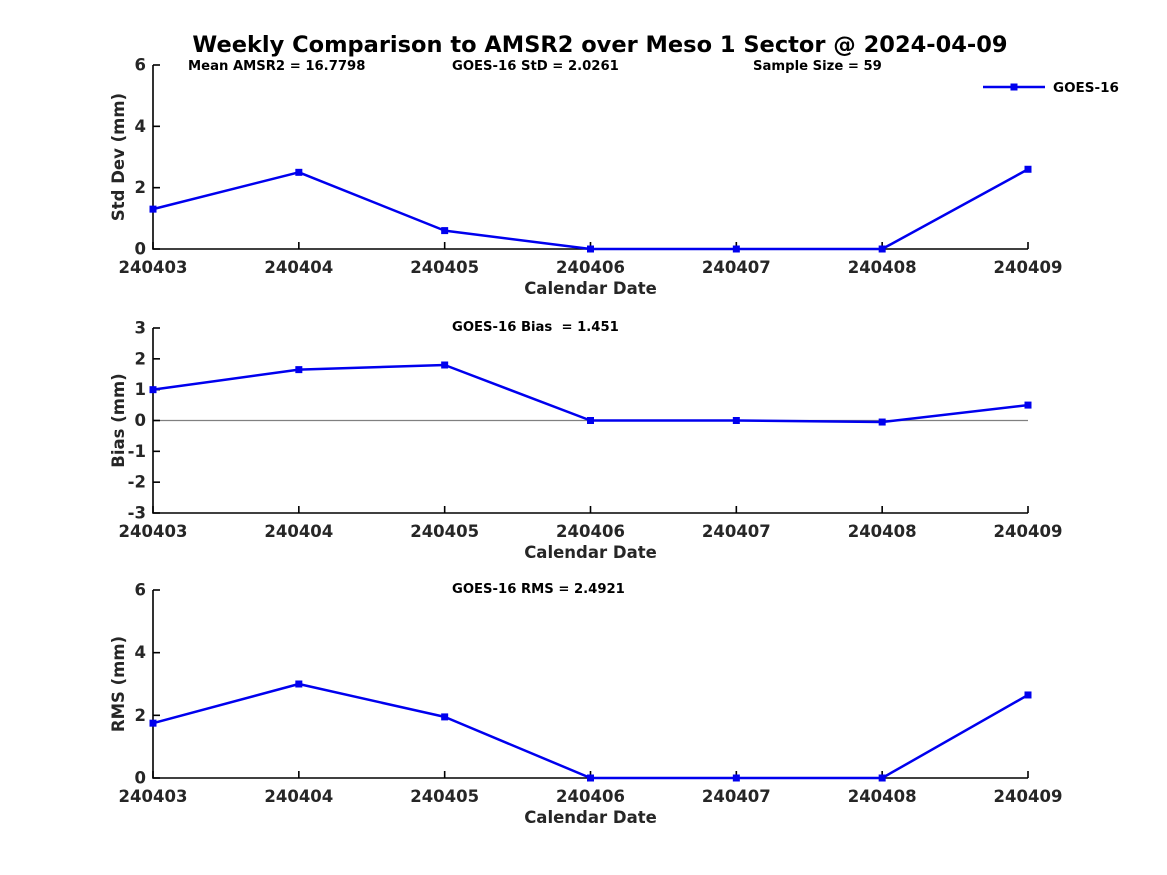 The height and width of the screenshot is (875, 1167). Describe the element at coordinates (118, 684) in the screenshot. I see `y-axis-label: RMS (mm)` at that location.